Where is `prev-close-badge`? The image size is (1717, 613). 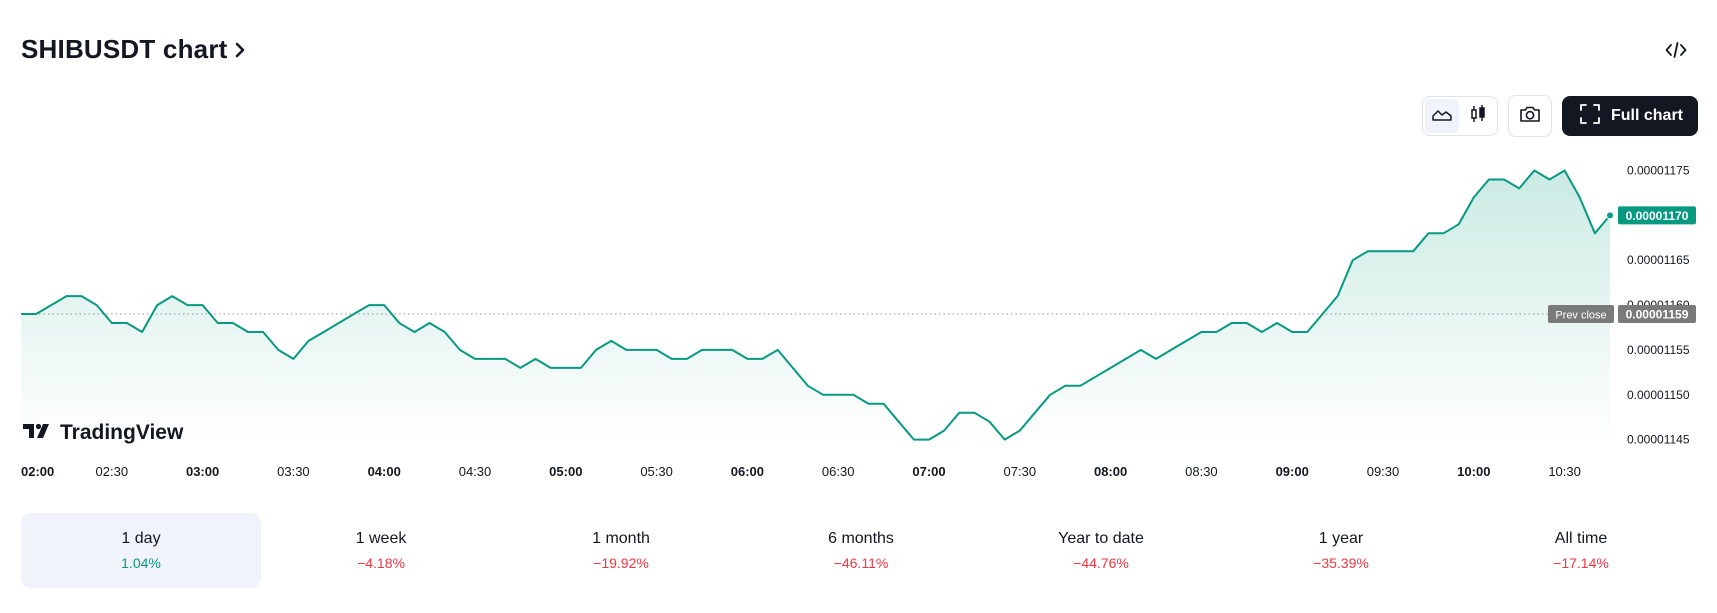 prev-close-badge is located at coordinates (1657, 314).